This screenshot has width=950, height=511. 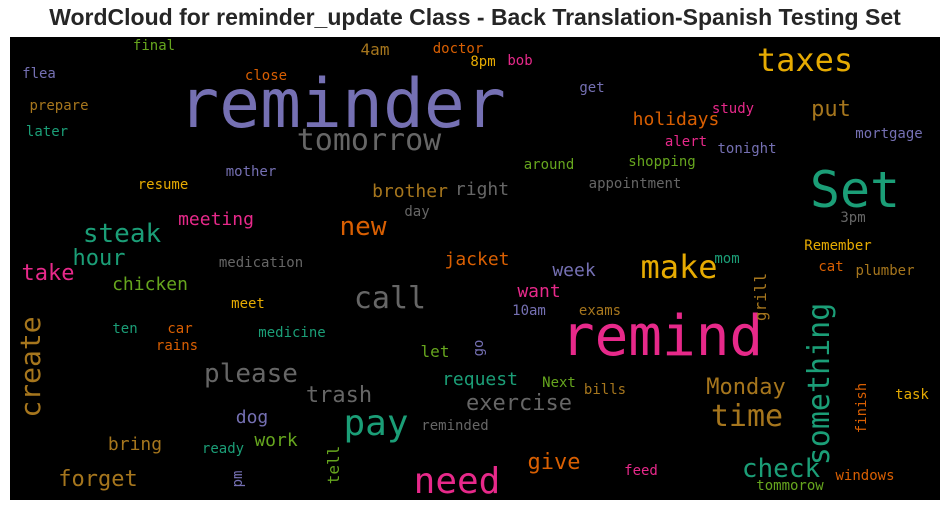 What do you see at coordinates (376, 423) in the screenshot?
I see `word-pay: pay` at bounding box center [376, 423].